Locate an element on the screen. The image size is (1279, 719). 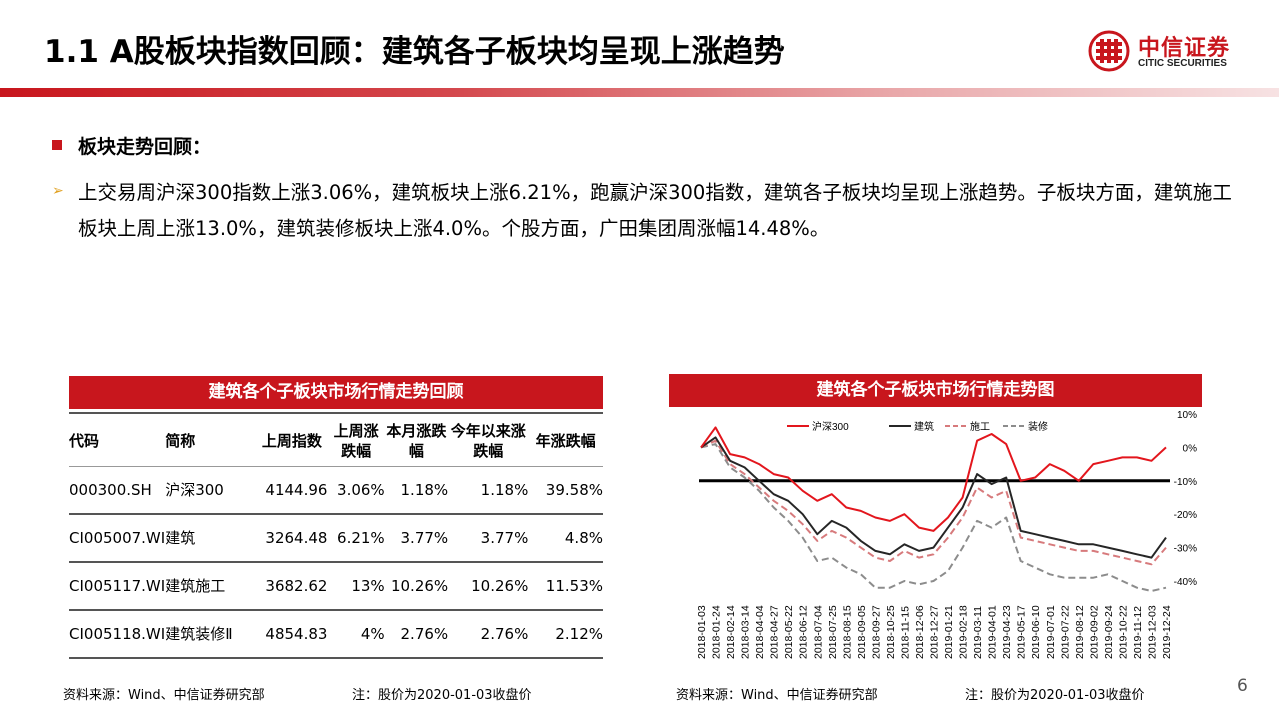
table-cell: 3682.62 is located at coordinates (292, 586).